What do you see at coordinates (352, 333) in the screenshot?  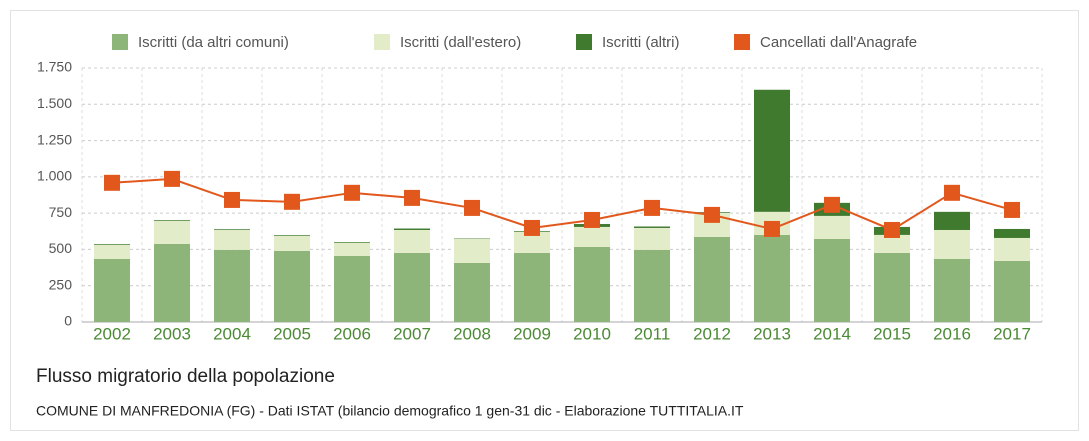 I see `x-tick-label: 2006` at bounding box center [352, 333].